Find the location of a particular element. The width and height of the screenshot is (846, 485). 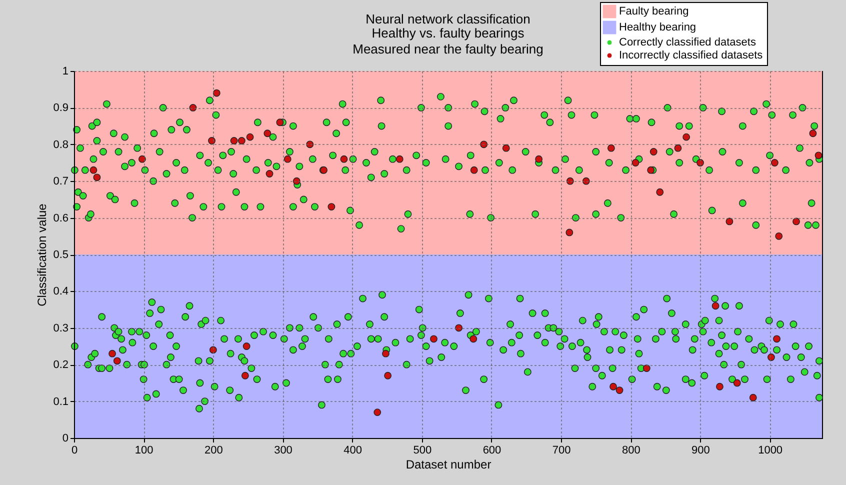

y-tick-label: 0.1 is located at coordinates (60, 402).